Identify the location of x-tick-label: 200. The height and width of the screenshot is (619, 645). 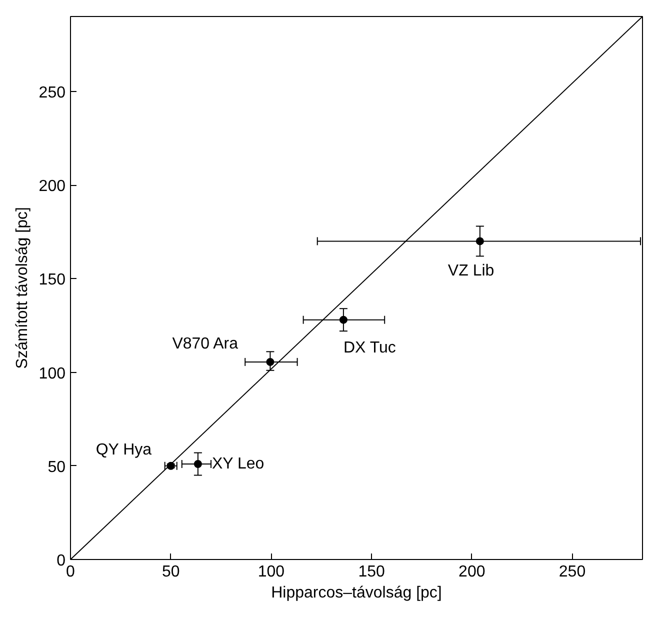
(472, 572).